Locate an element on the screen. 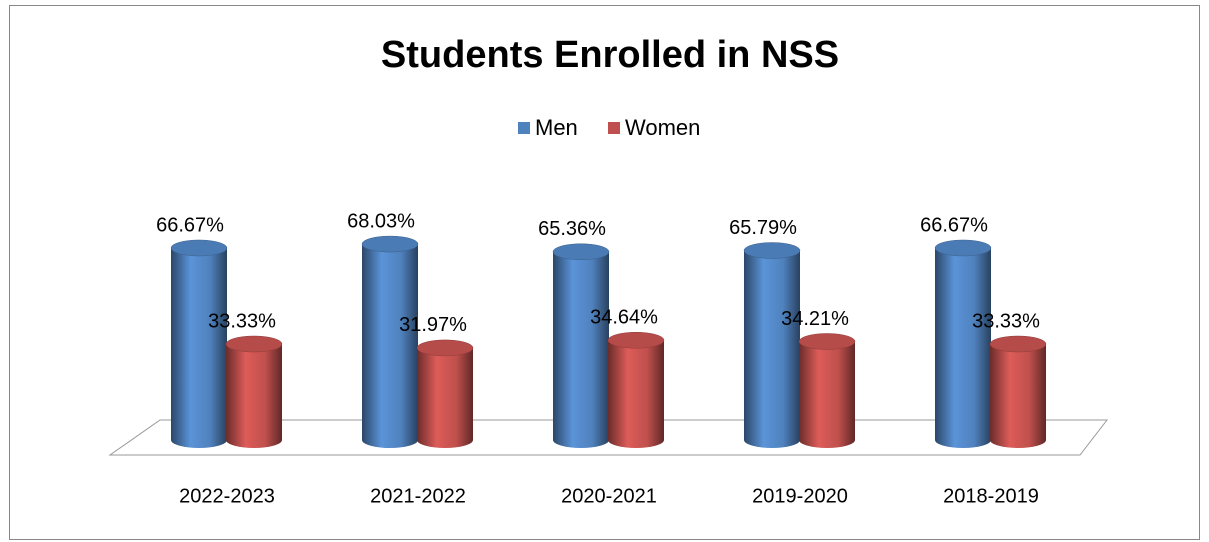 The image size is (1209, 542). data-label: 65.36% is located at coordinates (572, 229).